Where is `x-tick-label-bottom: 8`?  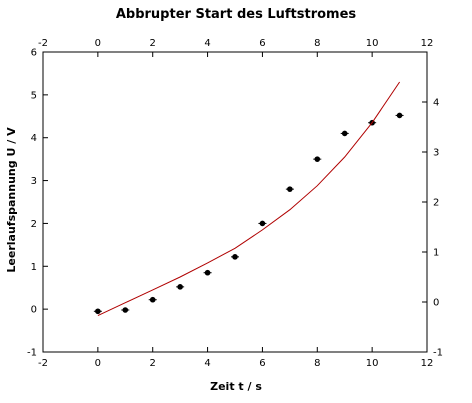 x-tick-label-bottom: 8 is located at coordinates (317, 363).